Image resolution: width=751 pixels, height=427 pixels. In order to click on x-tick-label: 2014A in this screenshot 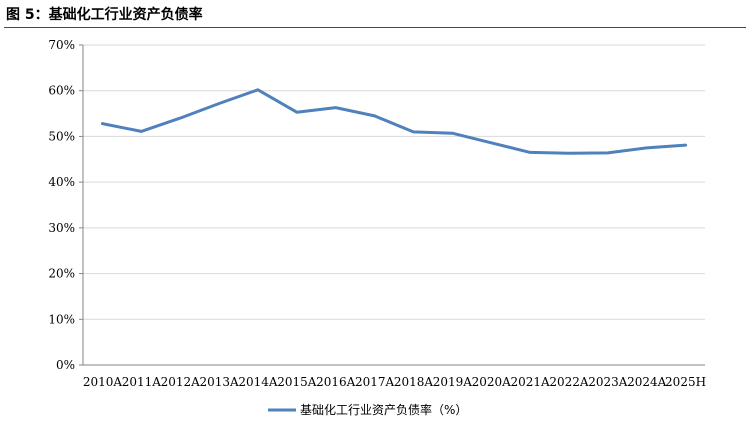, I will do `click(258, 382)`.